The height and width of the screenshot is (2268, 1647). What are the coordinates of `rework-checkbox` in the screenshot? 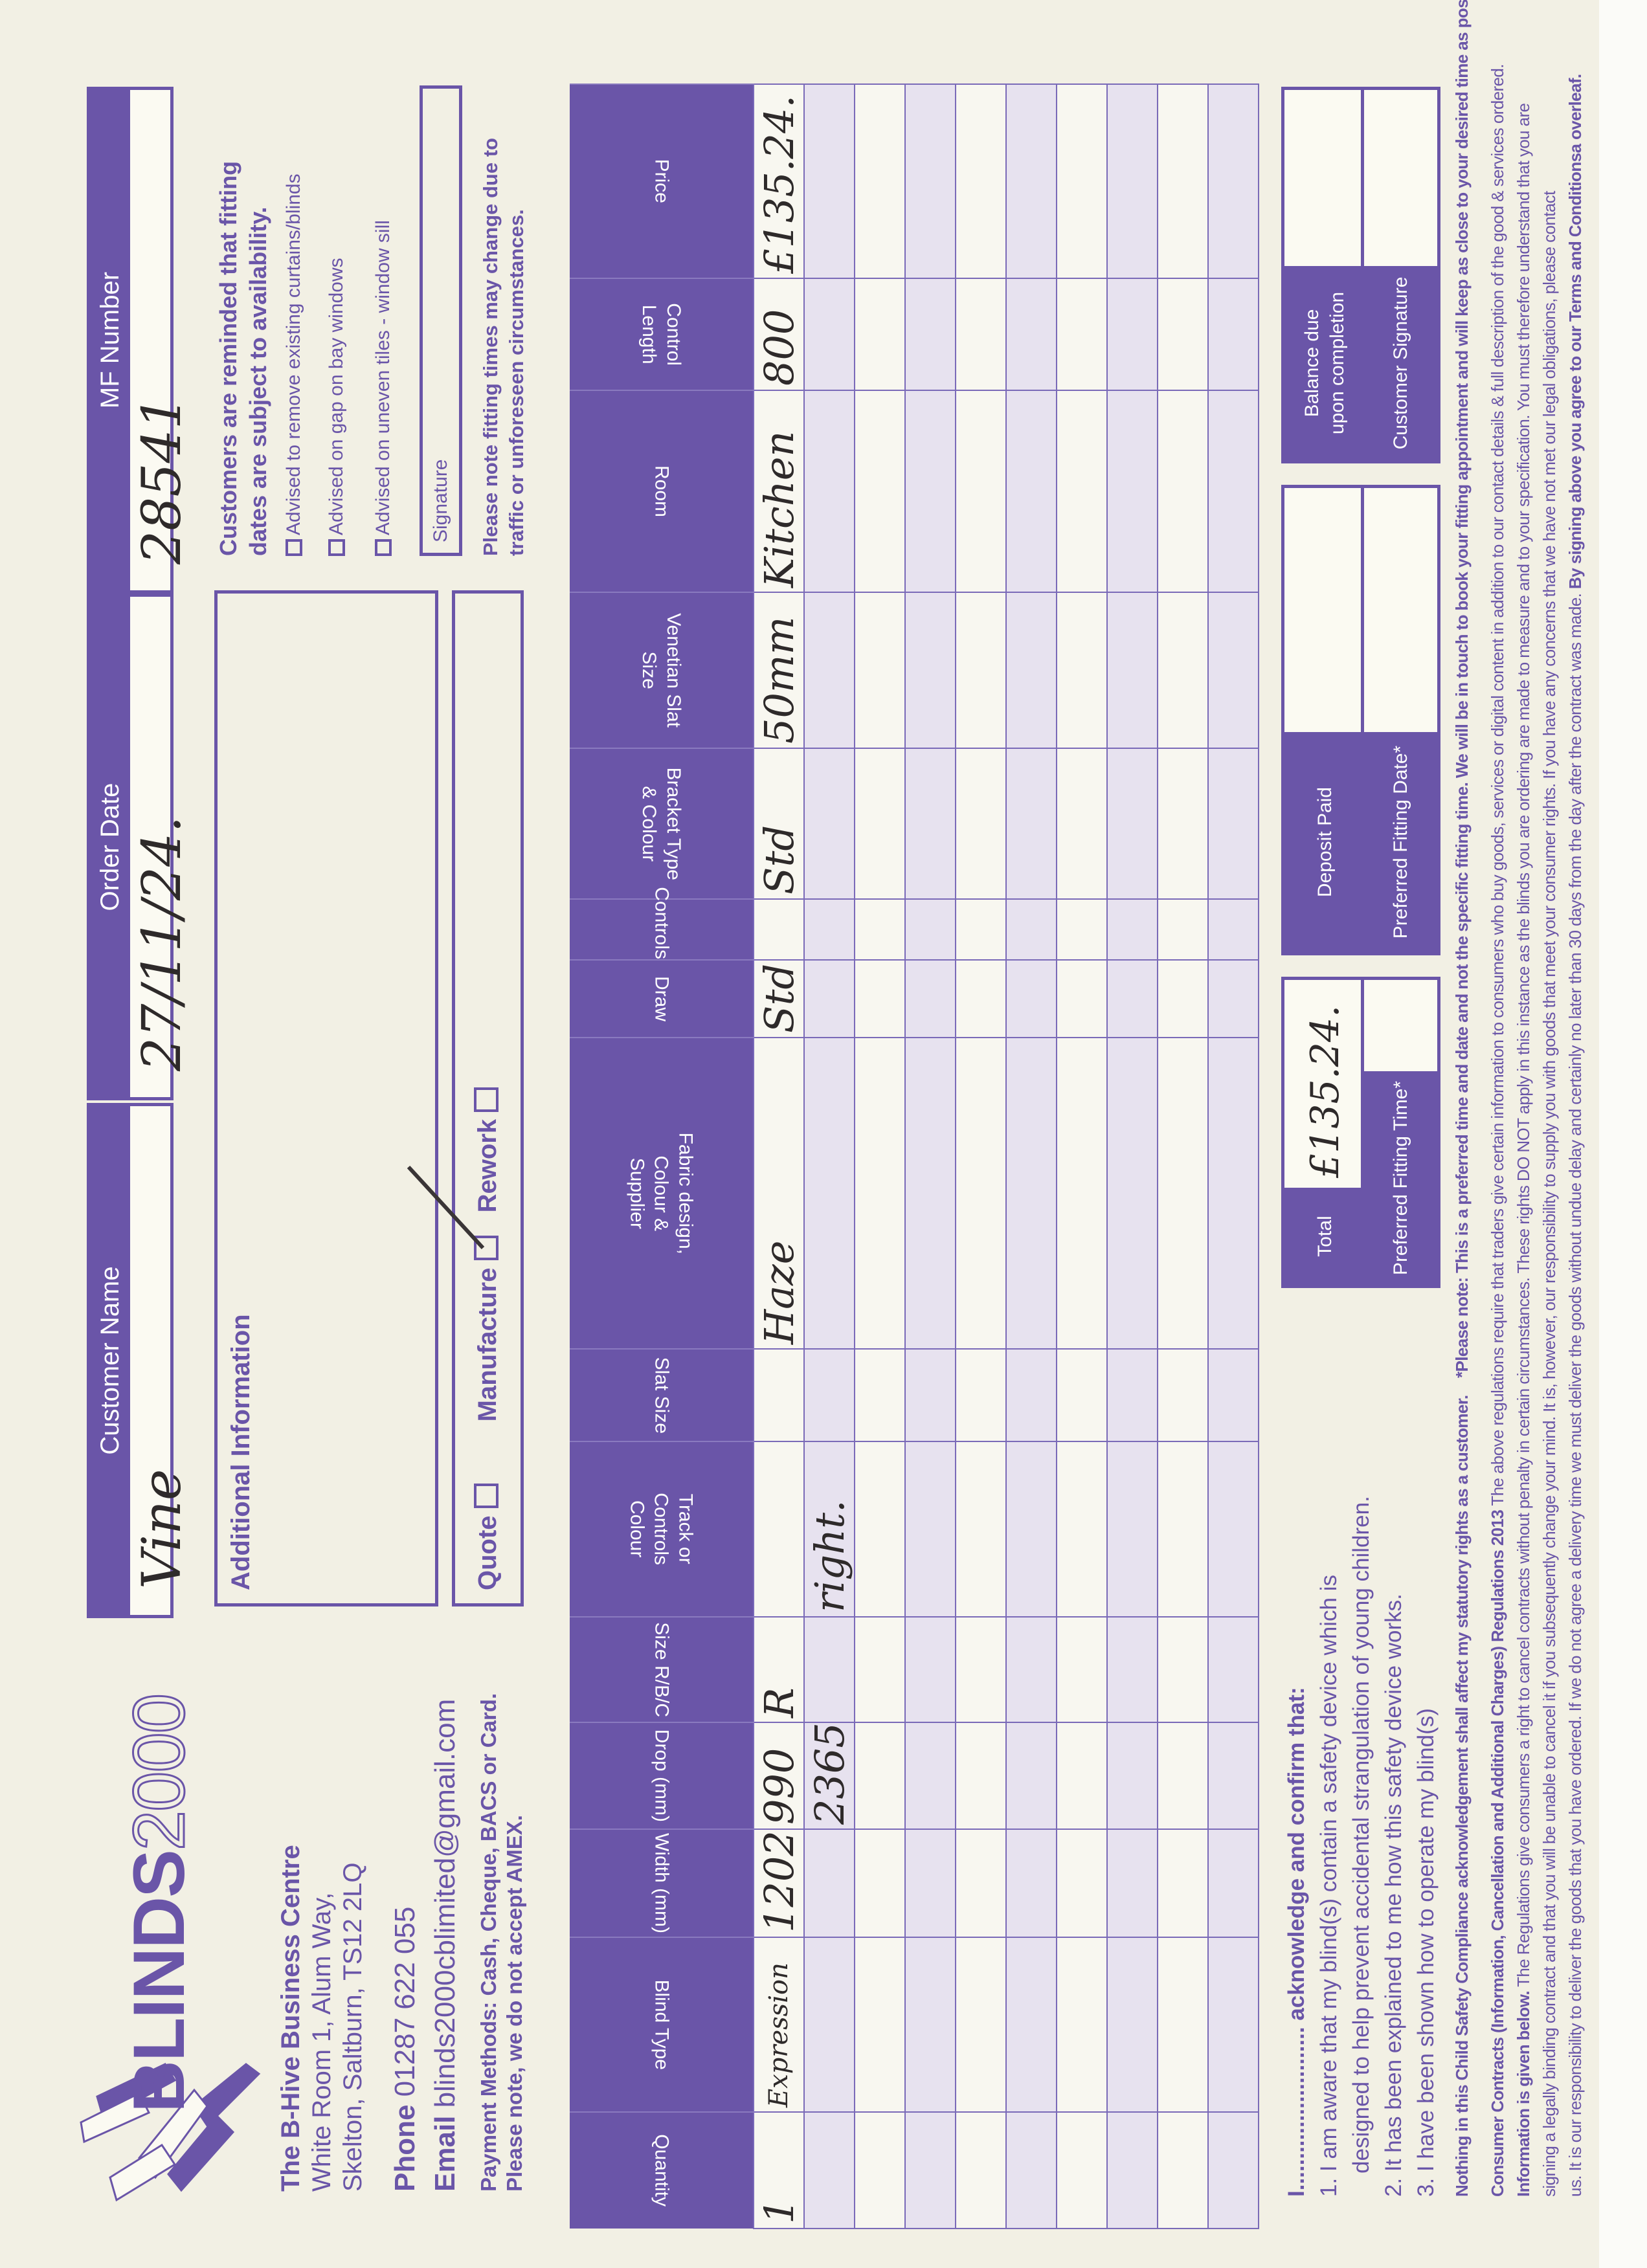 It's located at (486, 1099).